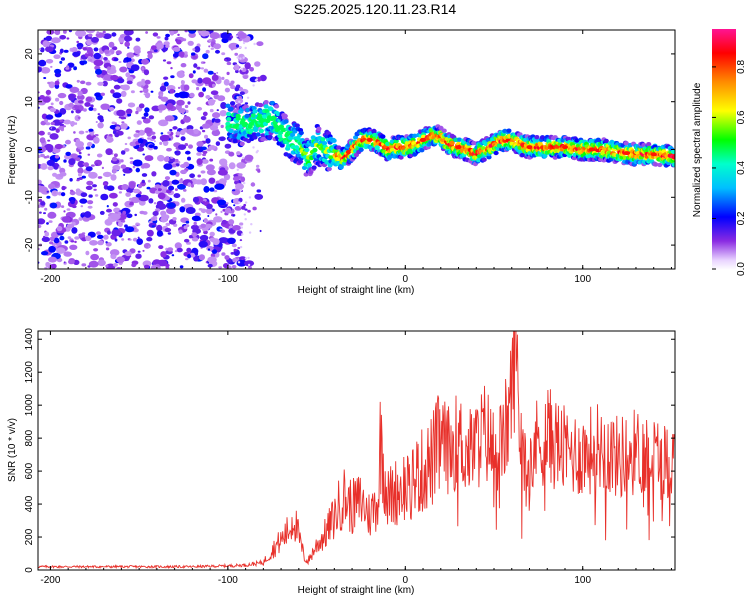 The height and width of the screenshot is (600, 750). I want to click on x-tick-label: -100, so click(228, 279).